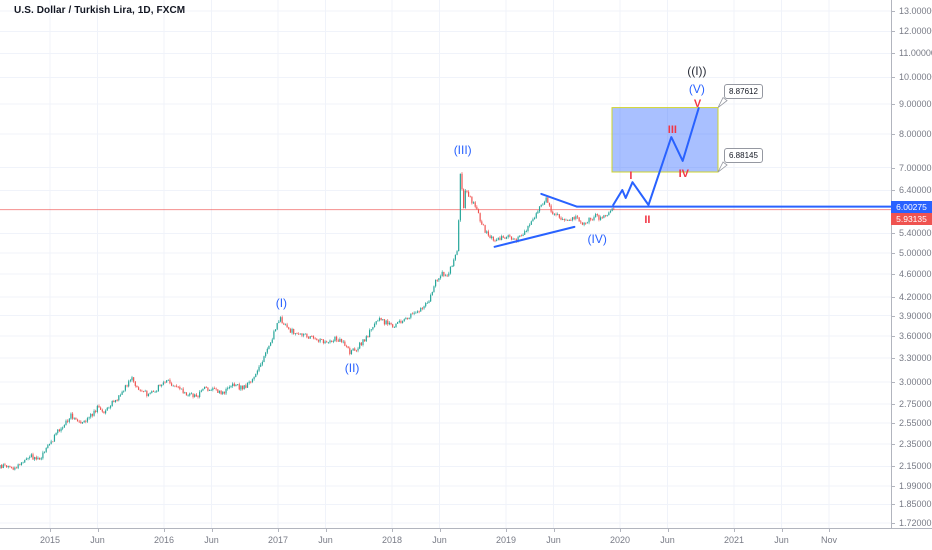 Image resolution: width=932 pixels, height=550 pixels. I want to click on time-axis-label: 2019, so click(506, 540).